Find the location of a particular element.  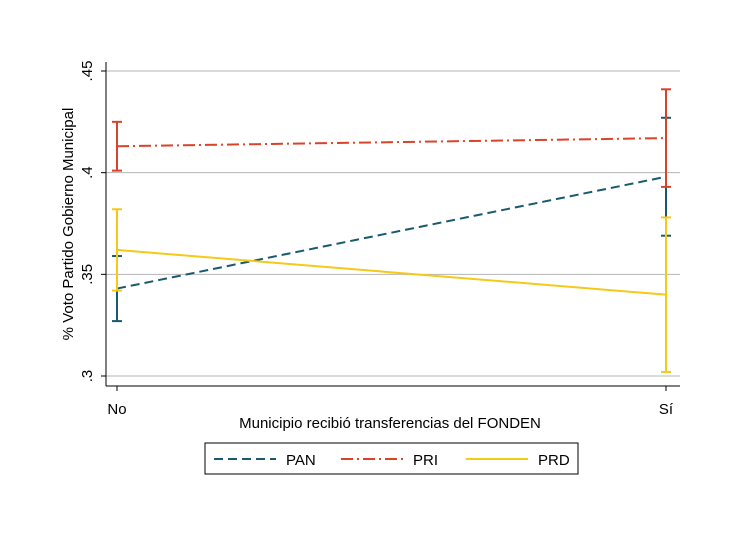

legend-label-pan: PAN is located at coordinates (301, 460).